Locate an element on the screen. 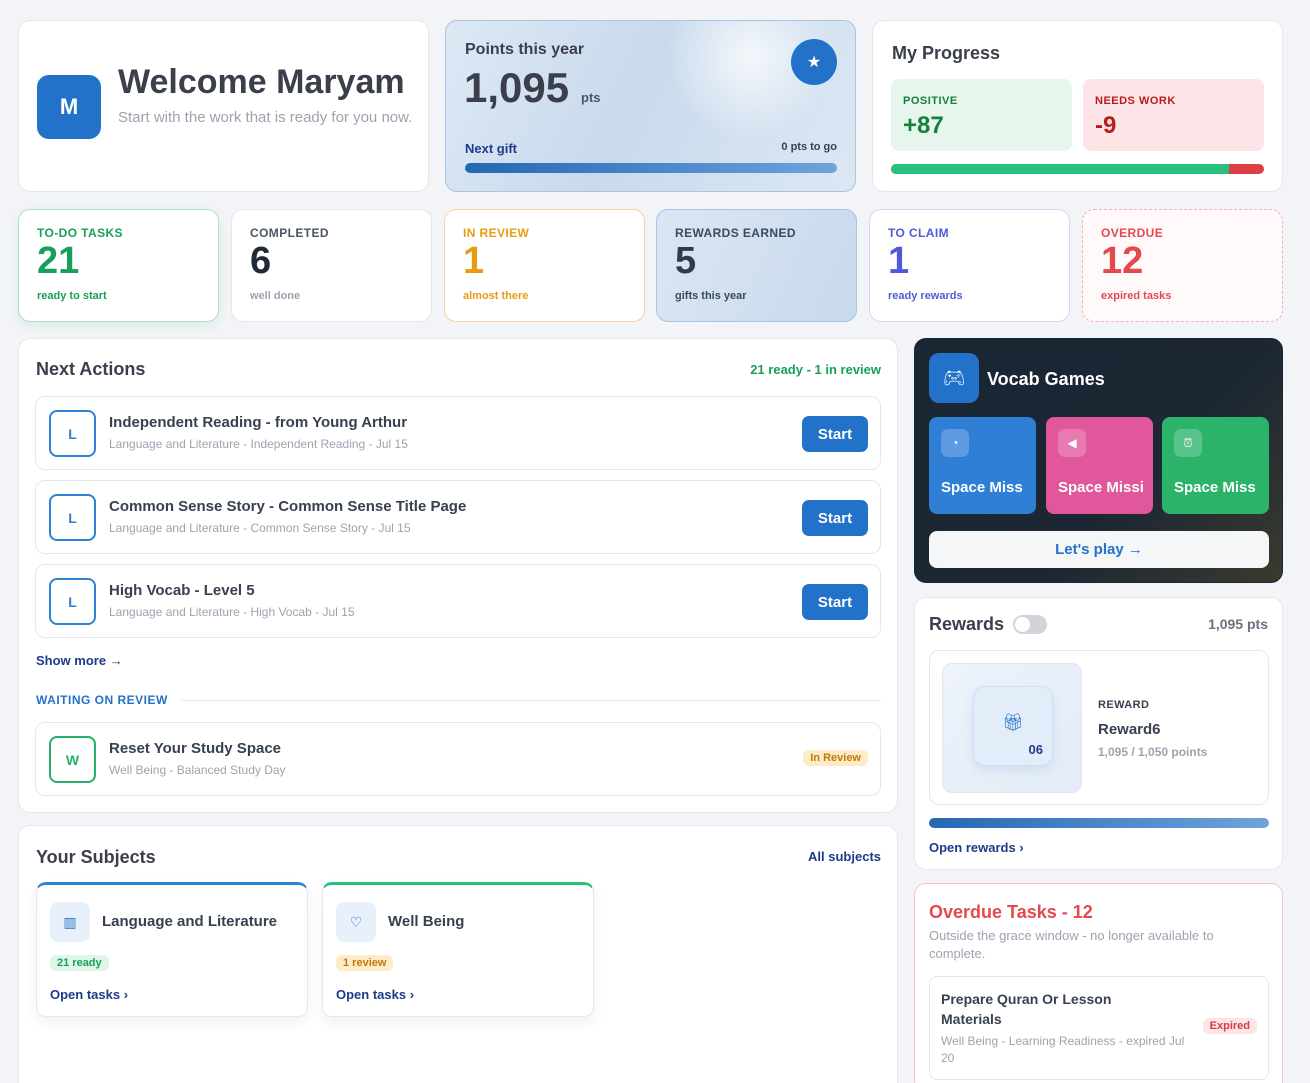 This screenshot has width=1310, height=1083. heart-icon: ♡ is located at coordinates (356, 922).